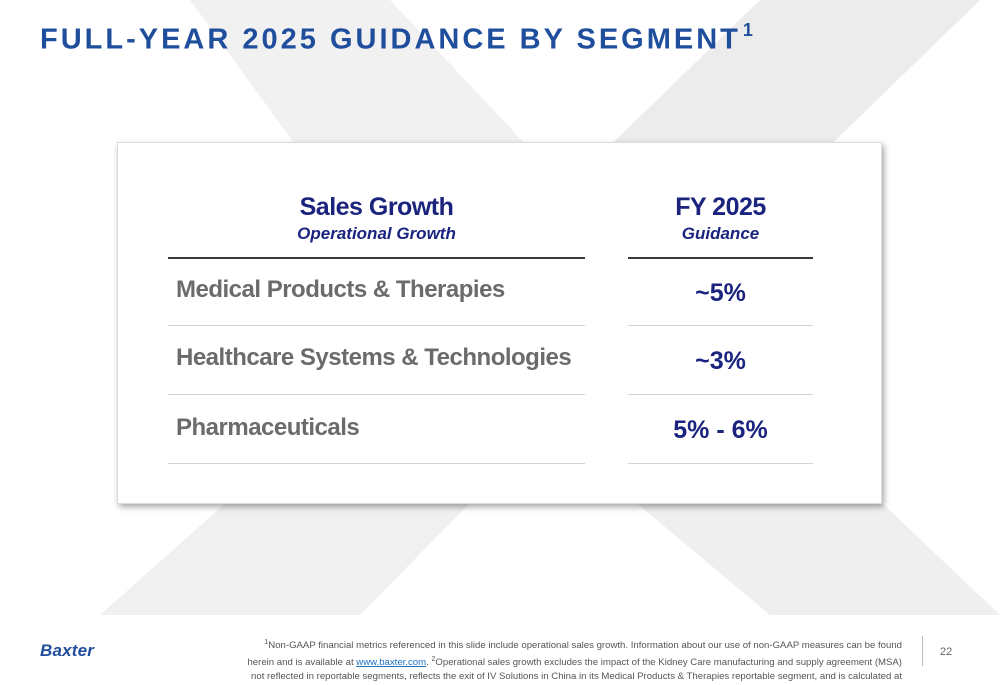 This screenshot has height=685, width=1000. Describe the element at coordinates (720, 207) in the screenshot. I see `fy2025-title: FY 2025` at that location.